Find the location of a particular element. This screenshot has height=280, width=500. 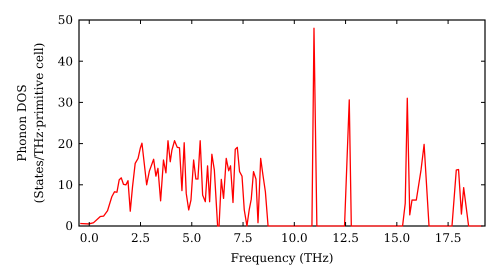

x-axis-title: Frequency (THz) is located at coordinates (282, 258).